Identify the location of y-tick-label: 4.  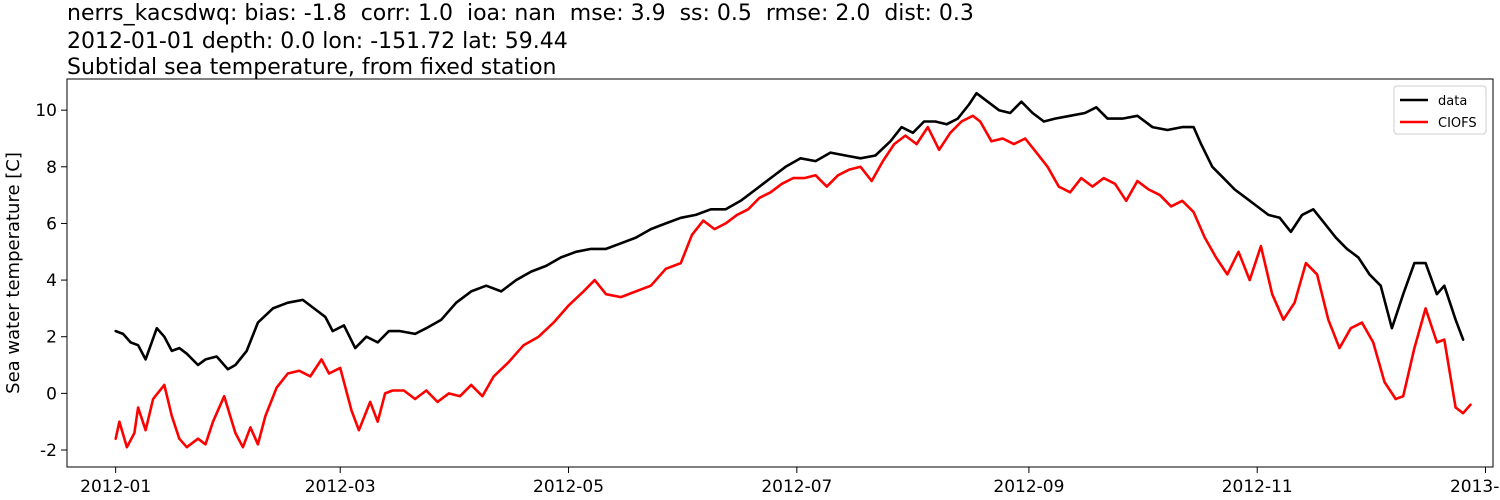
(51, 281).